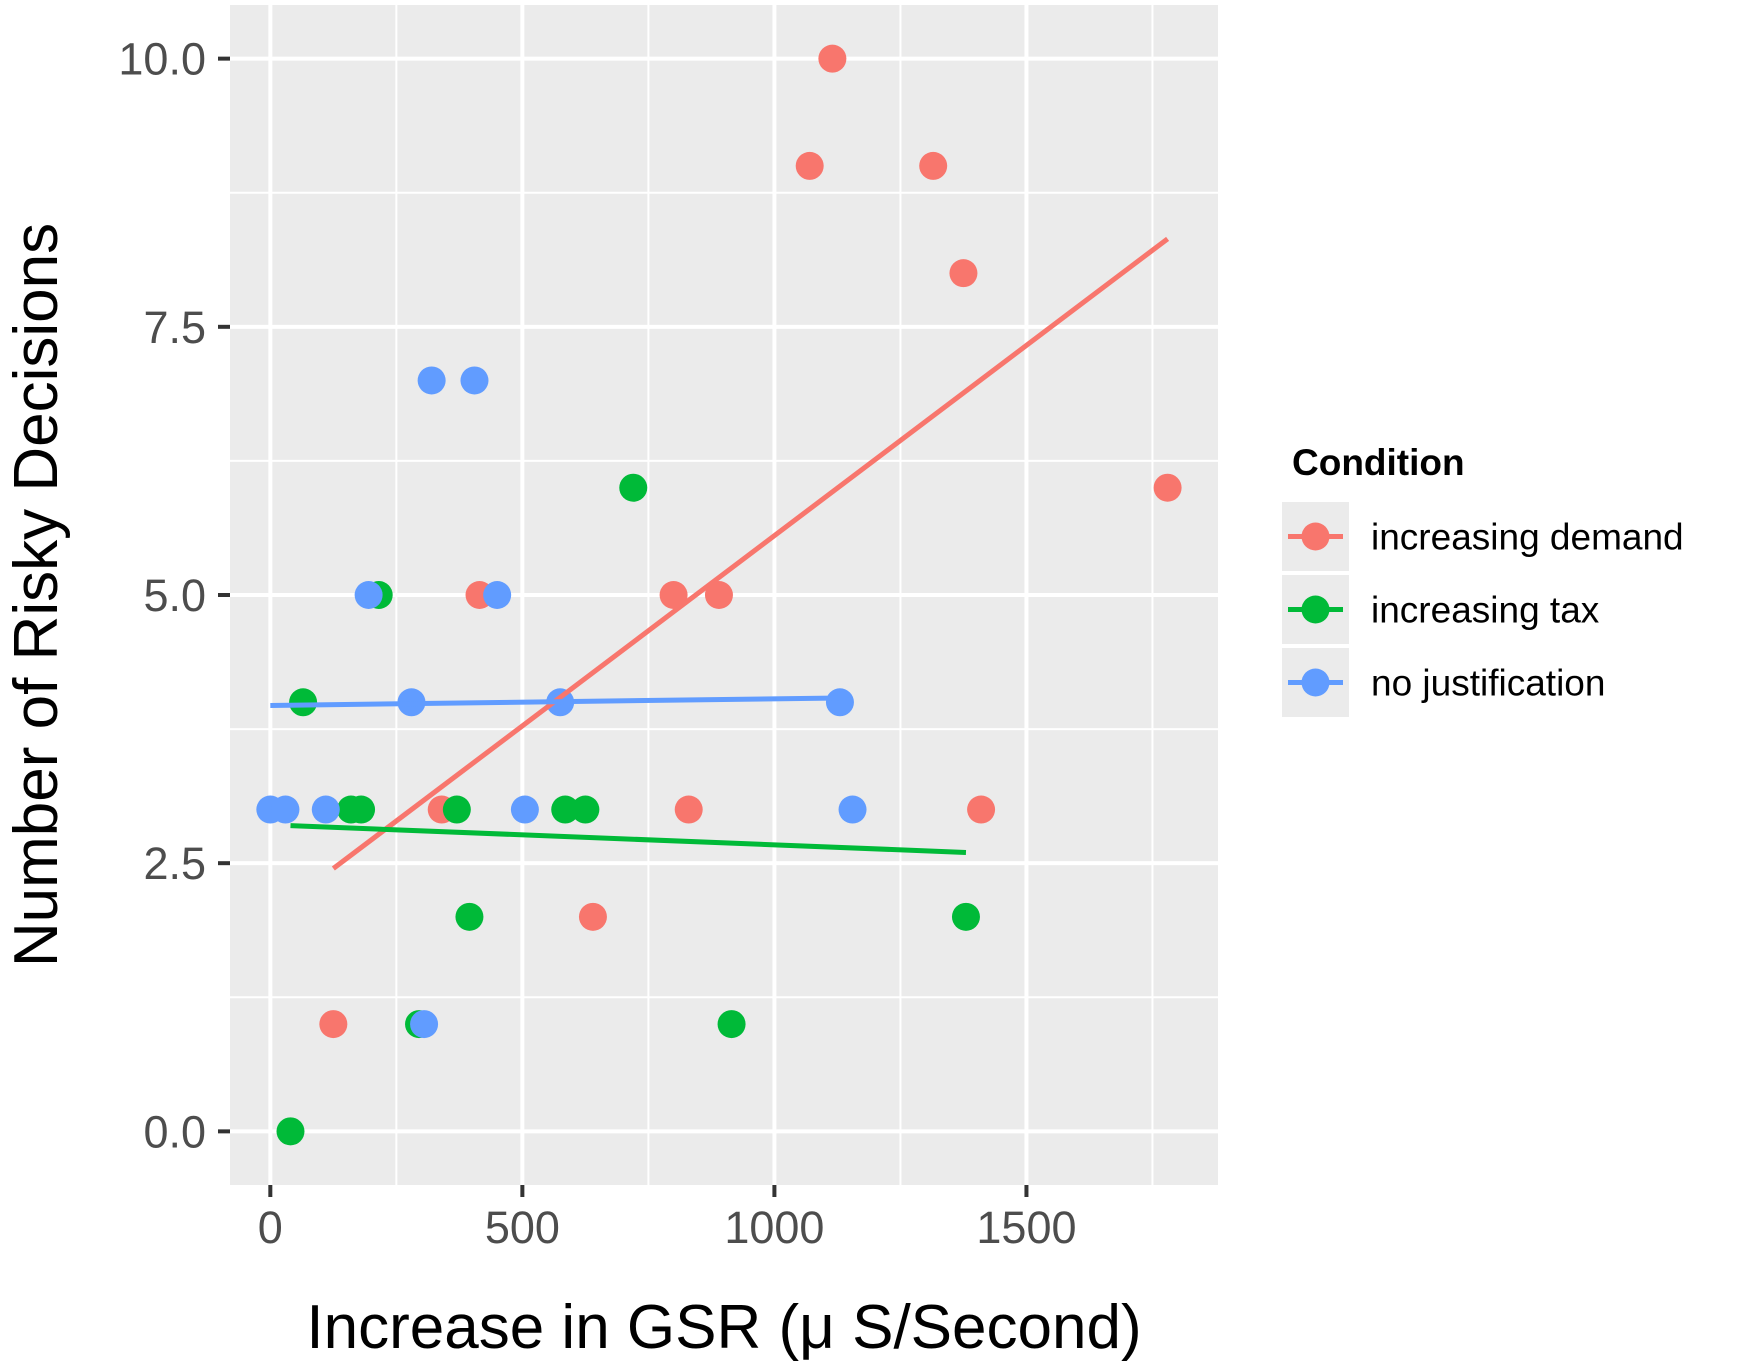 The image size is (1753, 1369). I want to click on legend-label: increasing tax, so click(1485, 610).